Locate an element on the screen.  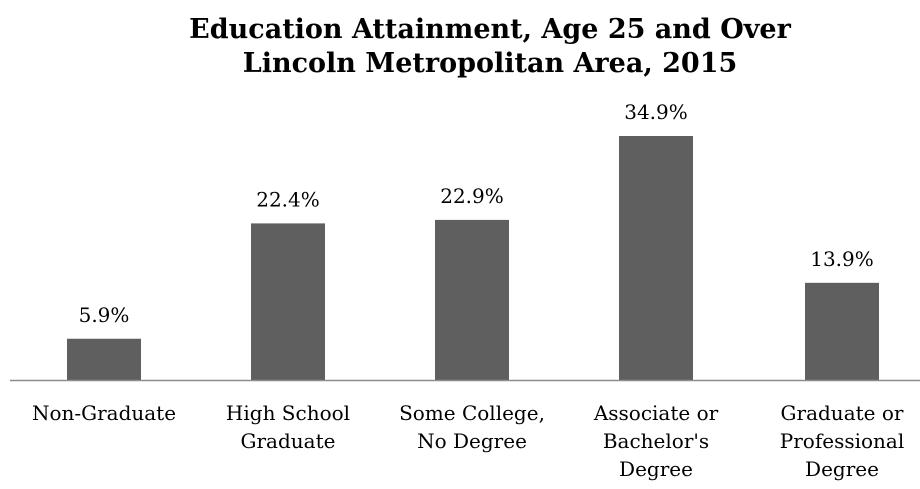
category-label-0: Non-Graduate is located at coordinates (104, 413).